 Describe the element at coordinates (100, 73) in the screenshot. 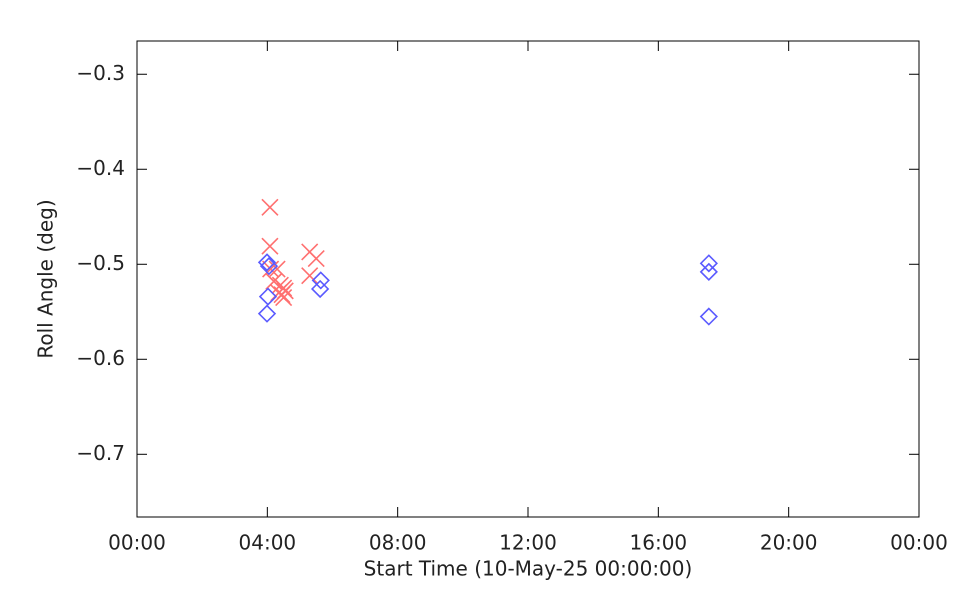

I see `y-tick-label: −0.3` at that location.